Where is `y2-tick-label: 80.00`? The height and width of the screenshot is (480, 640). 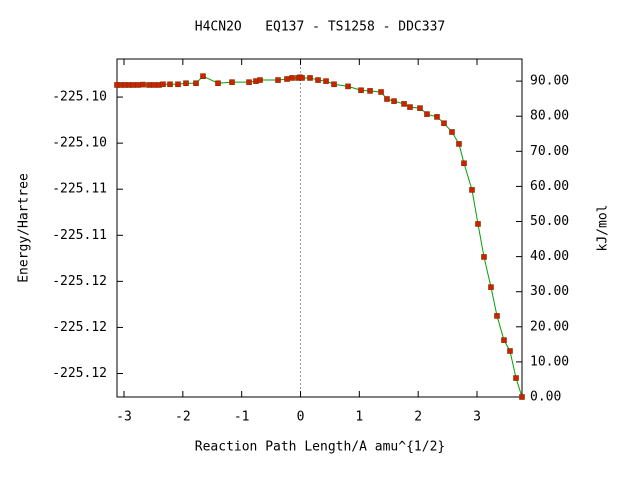 y2-tick-label: 80.00 is located at coordinates (549, 116).